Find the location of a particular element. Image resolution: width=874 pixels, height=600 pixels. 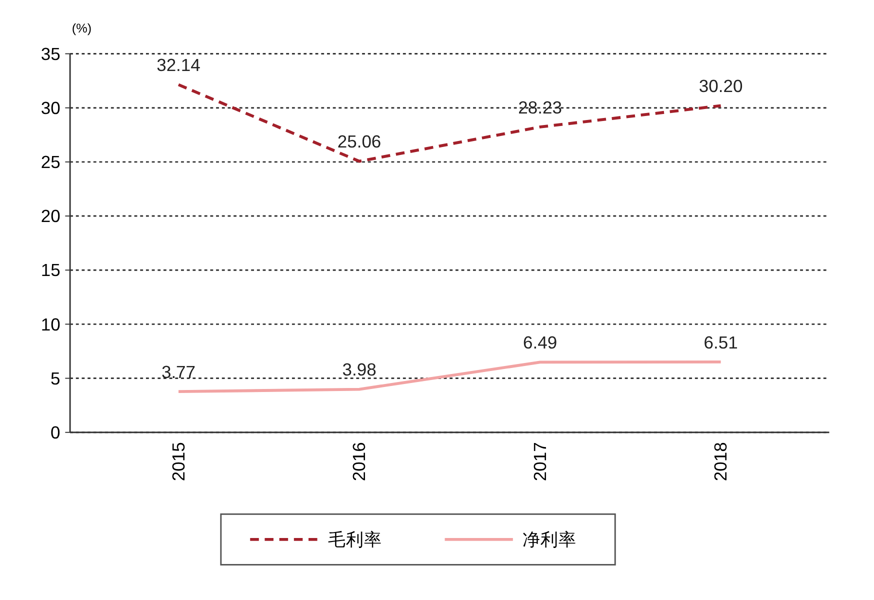

data-label: 32.14 is located at coordinates (178, 65).